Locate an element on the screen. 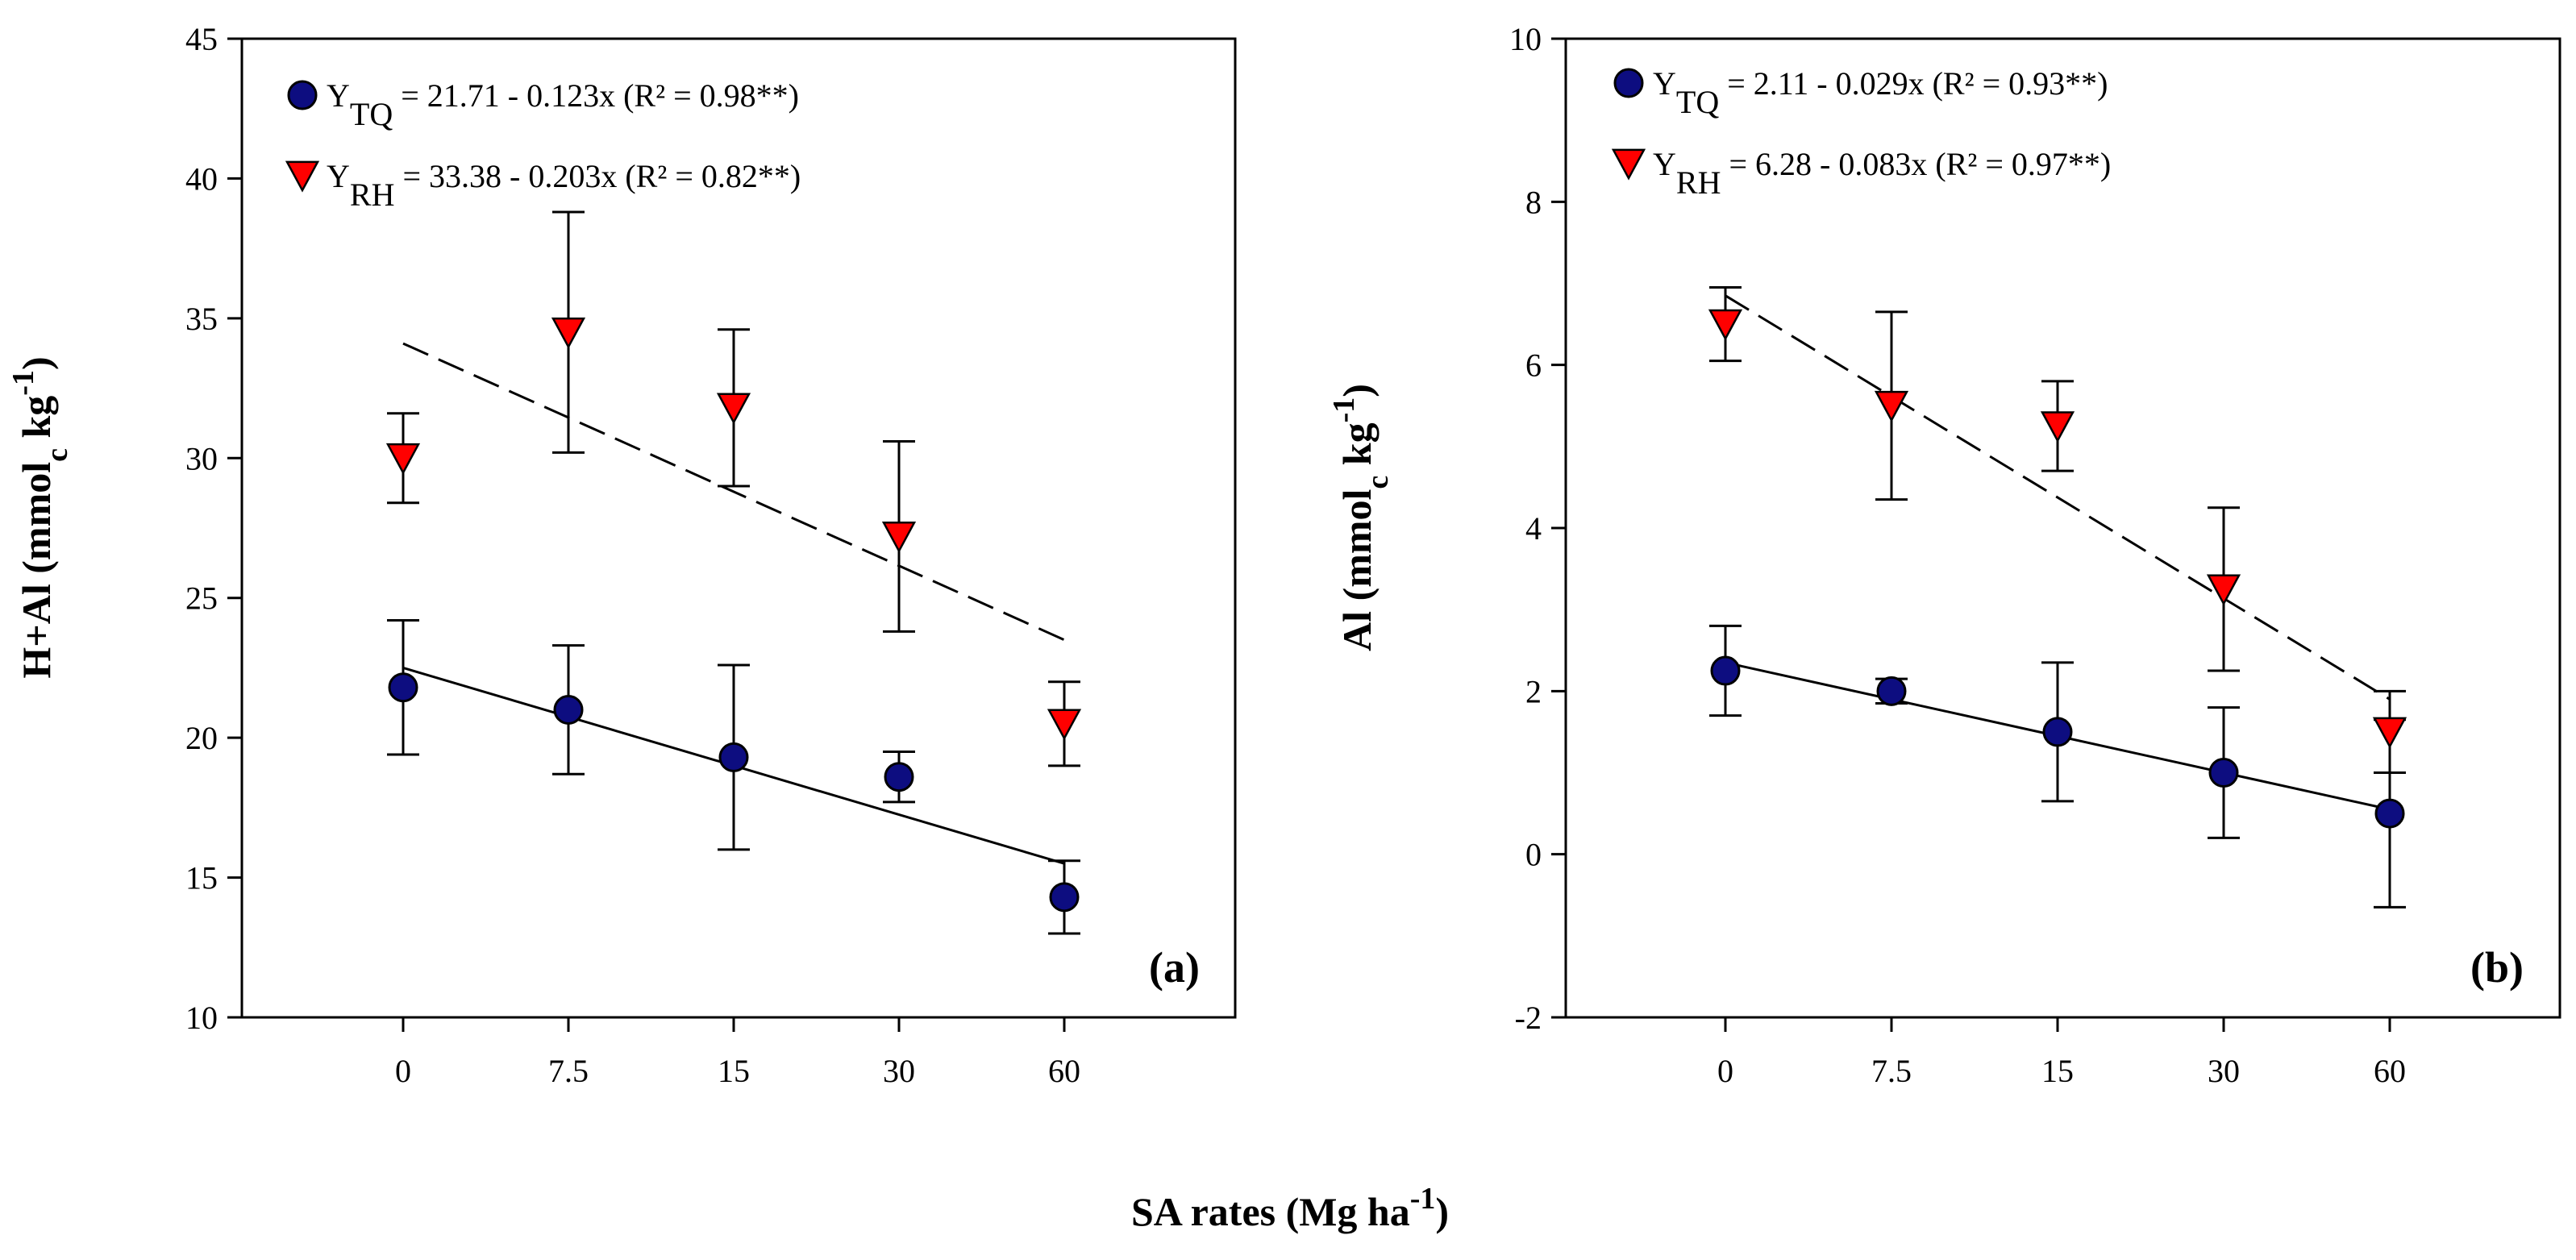 The height and width of the screenshot is (1260, 2576). y-tick-label-a: 25 is located at coordinates (201, 598).